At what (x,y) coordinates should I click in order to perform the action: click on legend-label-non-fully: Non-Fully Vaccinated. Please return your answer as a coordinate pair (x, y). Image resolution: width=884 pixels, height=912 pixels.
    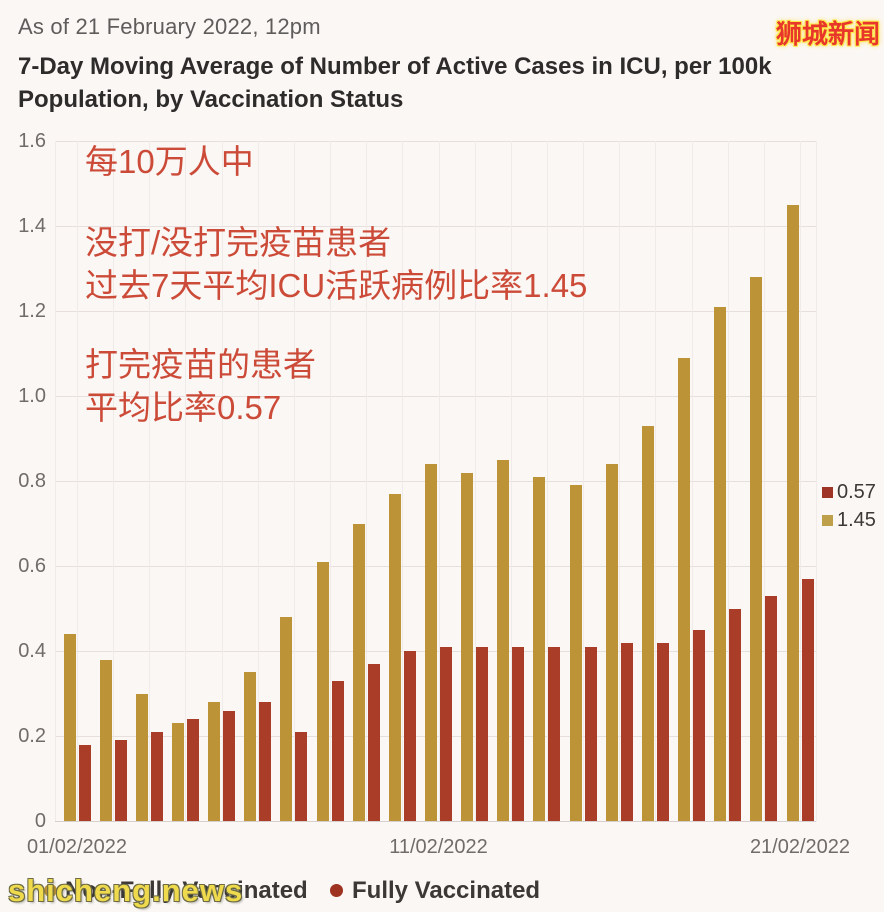
    Looking at the image, I should click on (186, 890).